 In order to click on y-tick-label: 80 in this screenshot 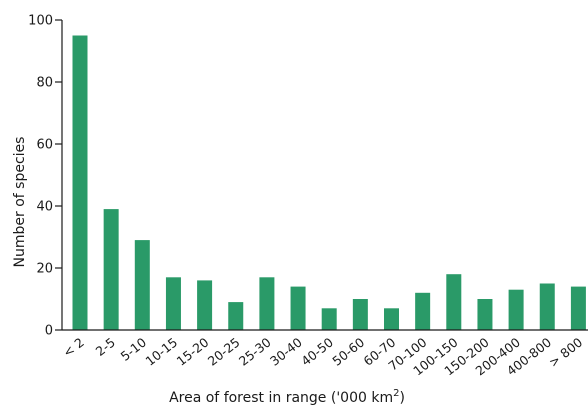, I will do `click(44, 83)`.